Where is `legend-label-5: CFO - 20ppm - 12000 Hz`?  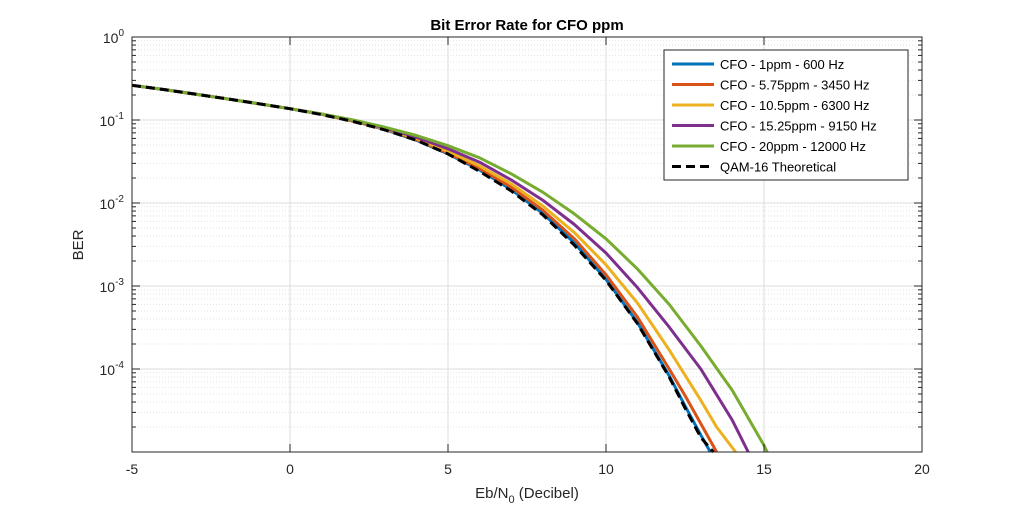
legend-label-5: CFO - 20ppm - 12000 Hz is located at coordinates (793, 146).